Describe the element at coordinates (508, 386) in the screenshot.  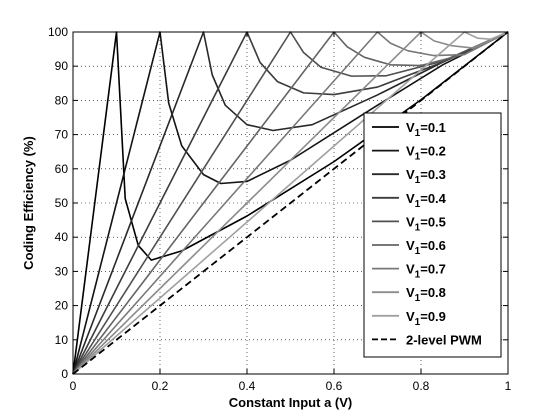
I see `x-tick-label: 1` at that location.